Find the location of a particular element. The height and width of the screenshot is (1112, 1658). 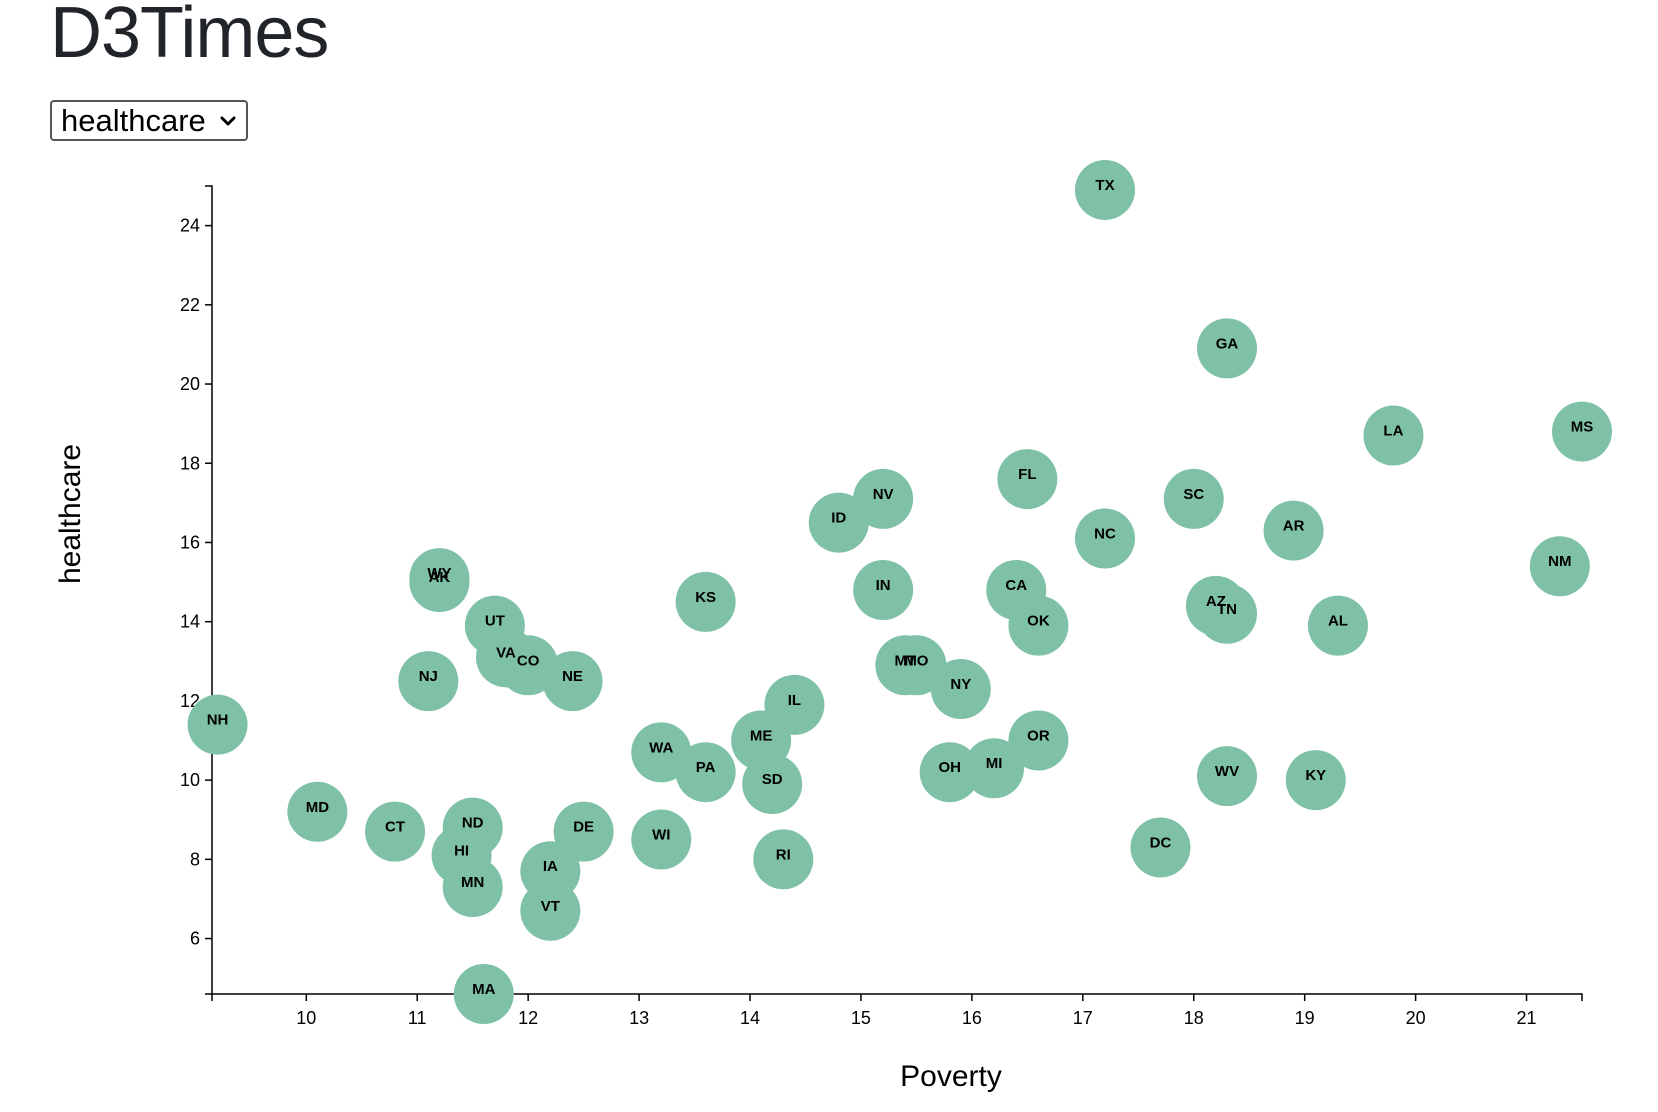

state-point-tn is located at coordinates (1227, 613).